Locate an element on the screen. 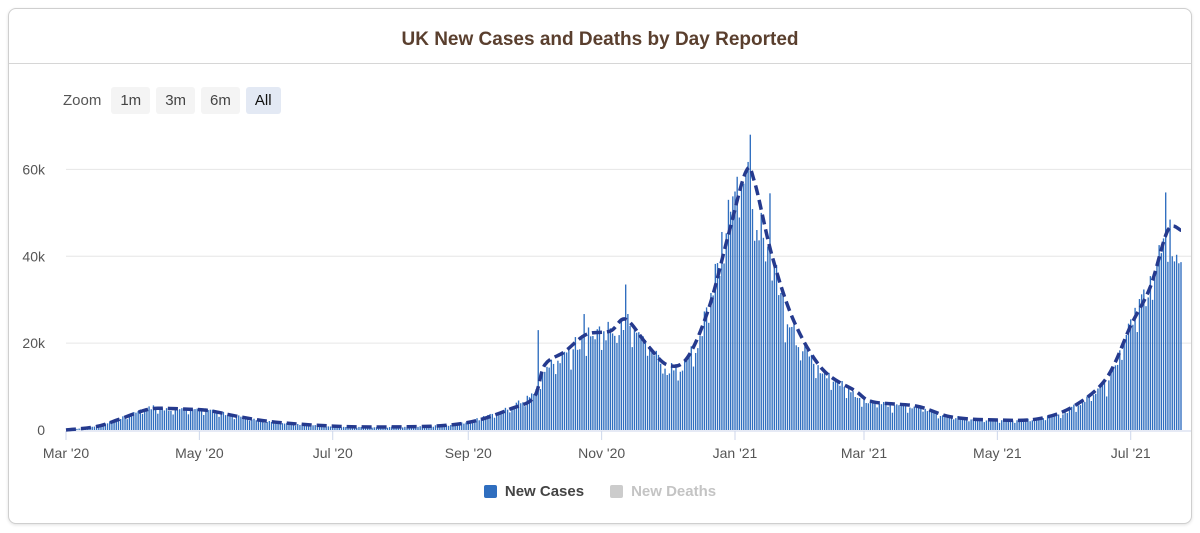 This screenshot has height=533, width=1200. zoom-6m-button: 6m is located at coordinates (220, 100).